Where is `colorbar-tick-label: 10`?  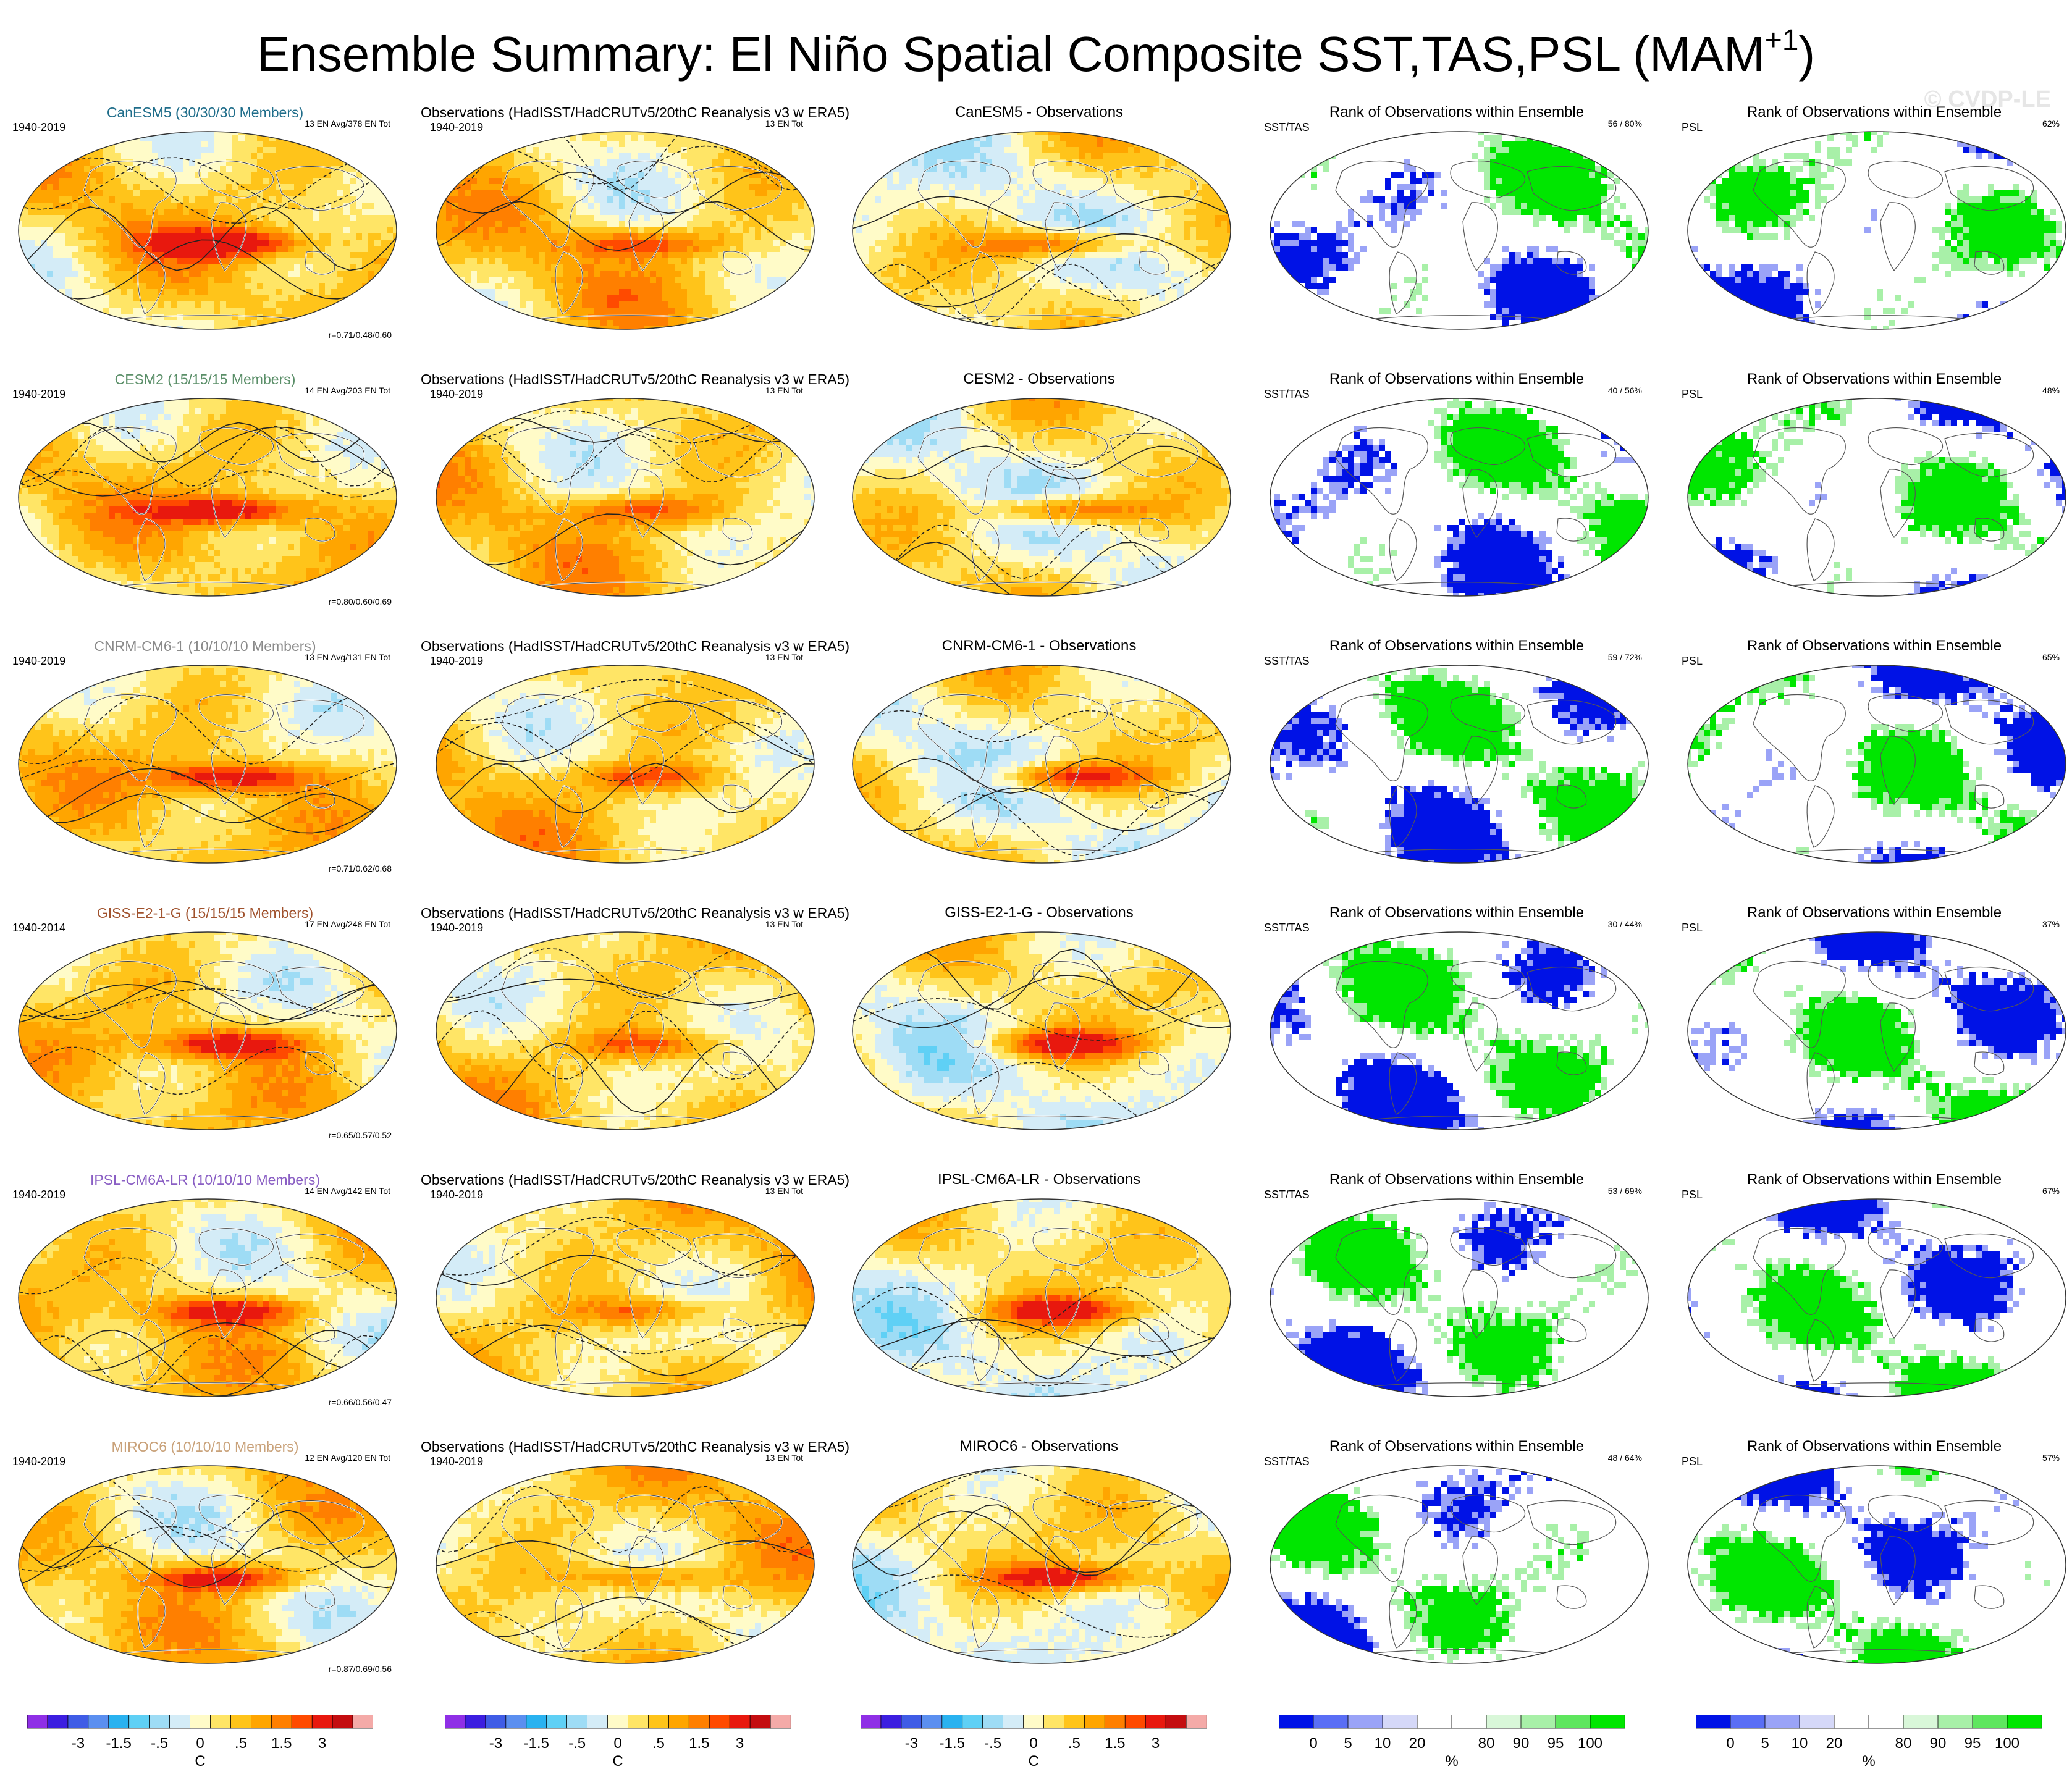
colorbar-tick-label: 10 is located at coordinates (1383, 1743).